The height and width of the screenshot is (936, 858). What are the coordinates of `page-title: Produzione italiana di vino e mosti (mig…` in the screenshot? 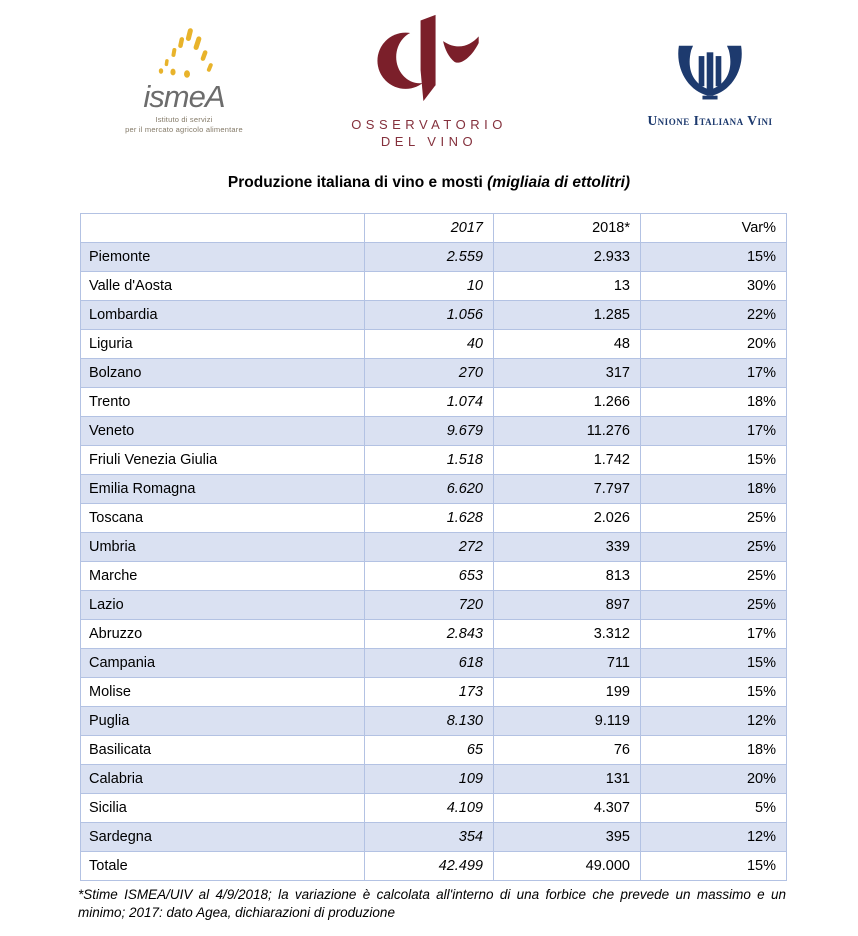 It's located at (429, 183).